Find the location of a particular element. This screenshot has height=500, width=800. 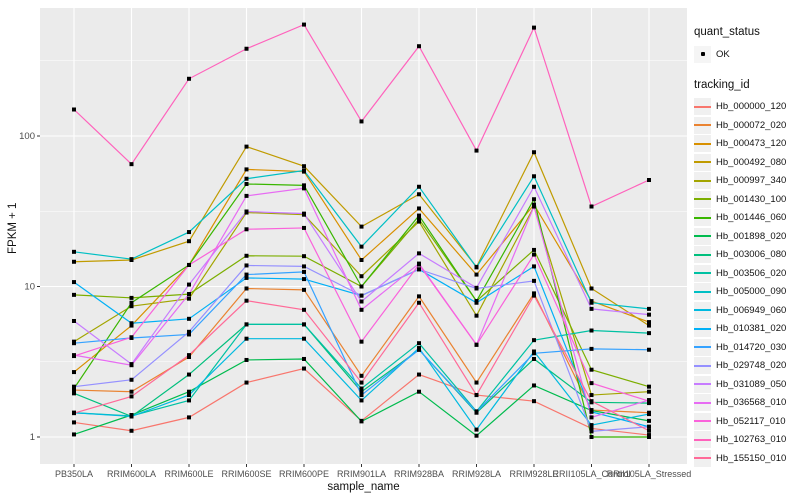

legend-item-label: Hb_006949_060 is located at coordinates (751, 310).